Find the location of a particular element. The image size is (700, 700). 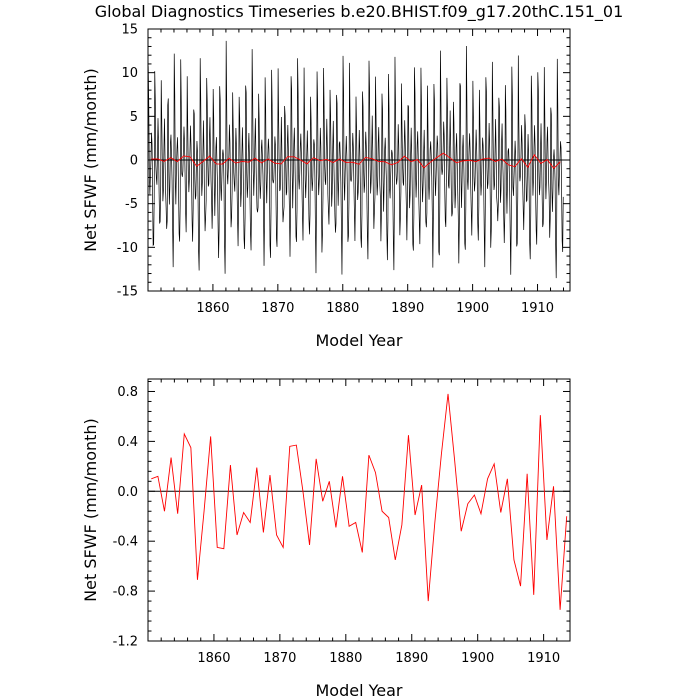

y-tick-label: -0.4 is located at coordinates (125, 542).